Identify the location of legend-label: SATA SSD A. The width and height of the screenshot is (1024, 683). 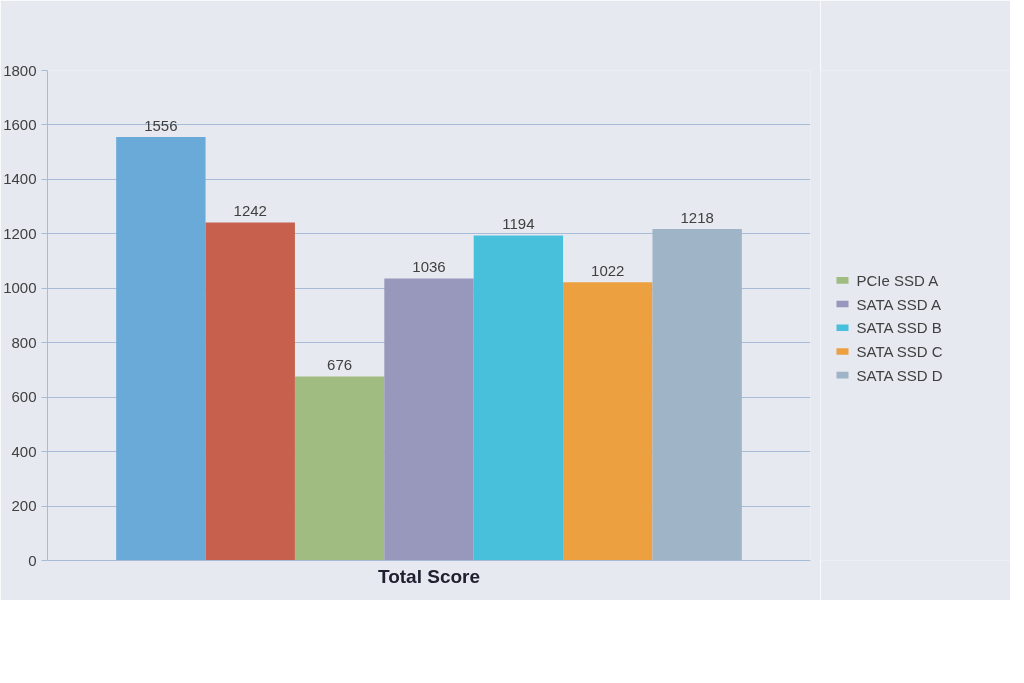
(898, 304).